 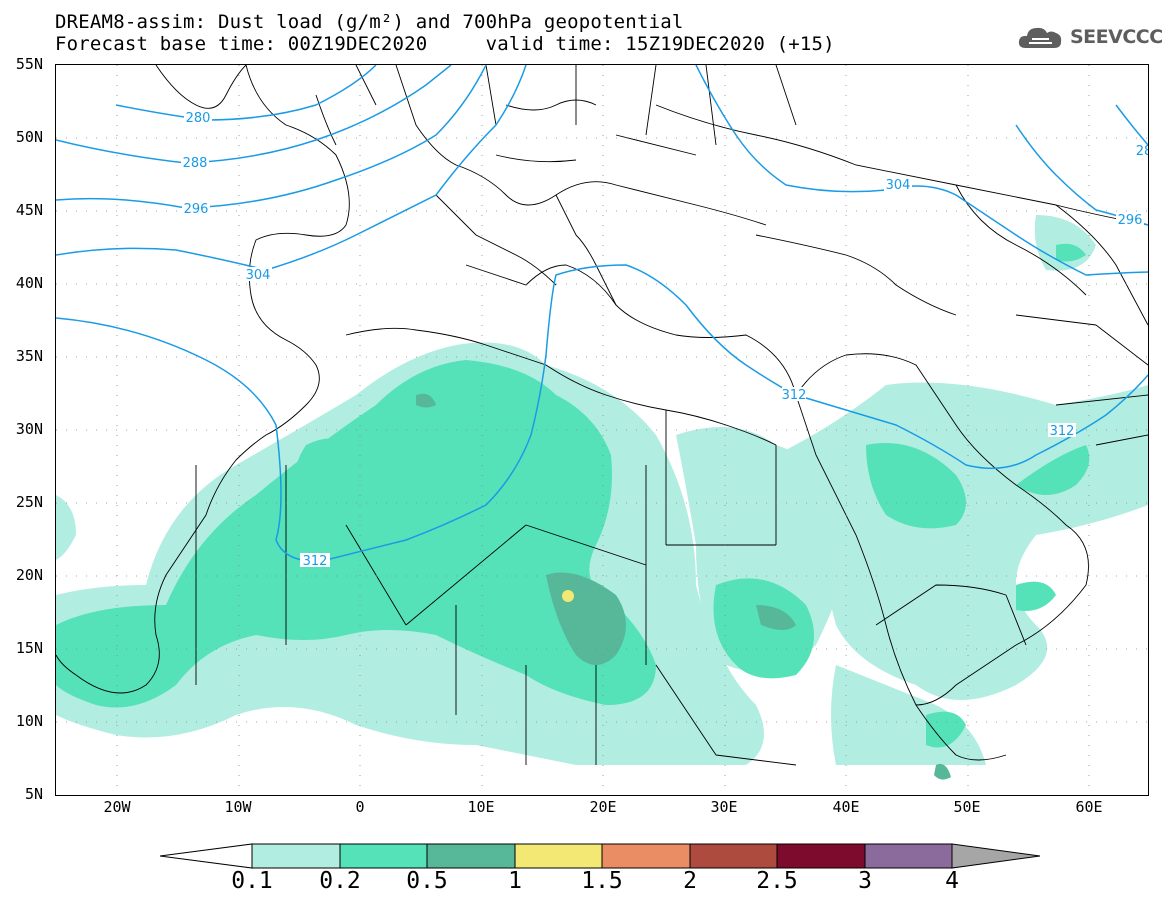 What do you see at coordinates (481, 807) in the screenshot?
I see `lon-label: 10E` at bounding box center [481, 807].